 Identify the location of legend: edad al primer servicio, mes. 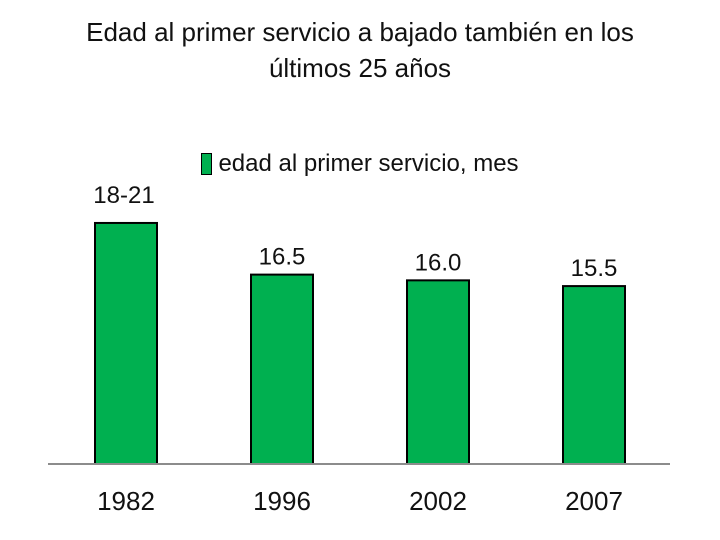
(360, 164).